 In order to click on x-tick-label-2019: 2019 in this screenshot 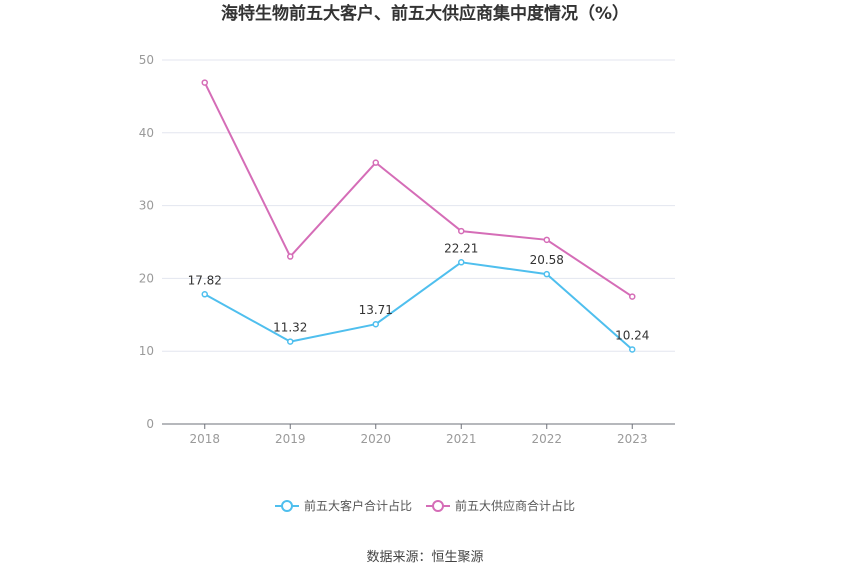, I will do `click(290, 439)`.